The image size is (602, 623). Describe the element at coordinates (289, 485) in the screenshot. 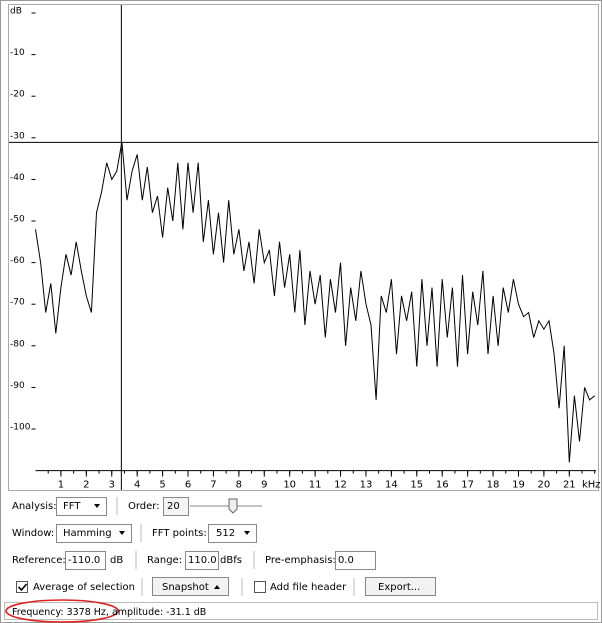

I see `x-tick-label: 10` at that location.